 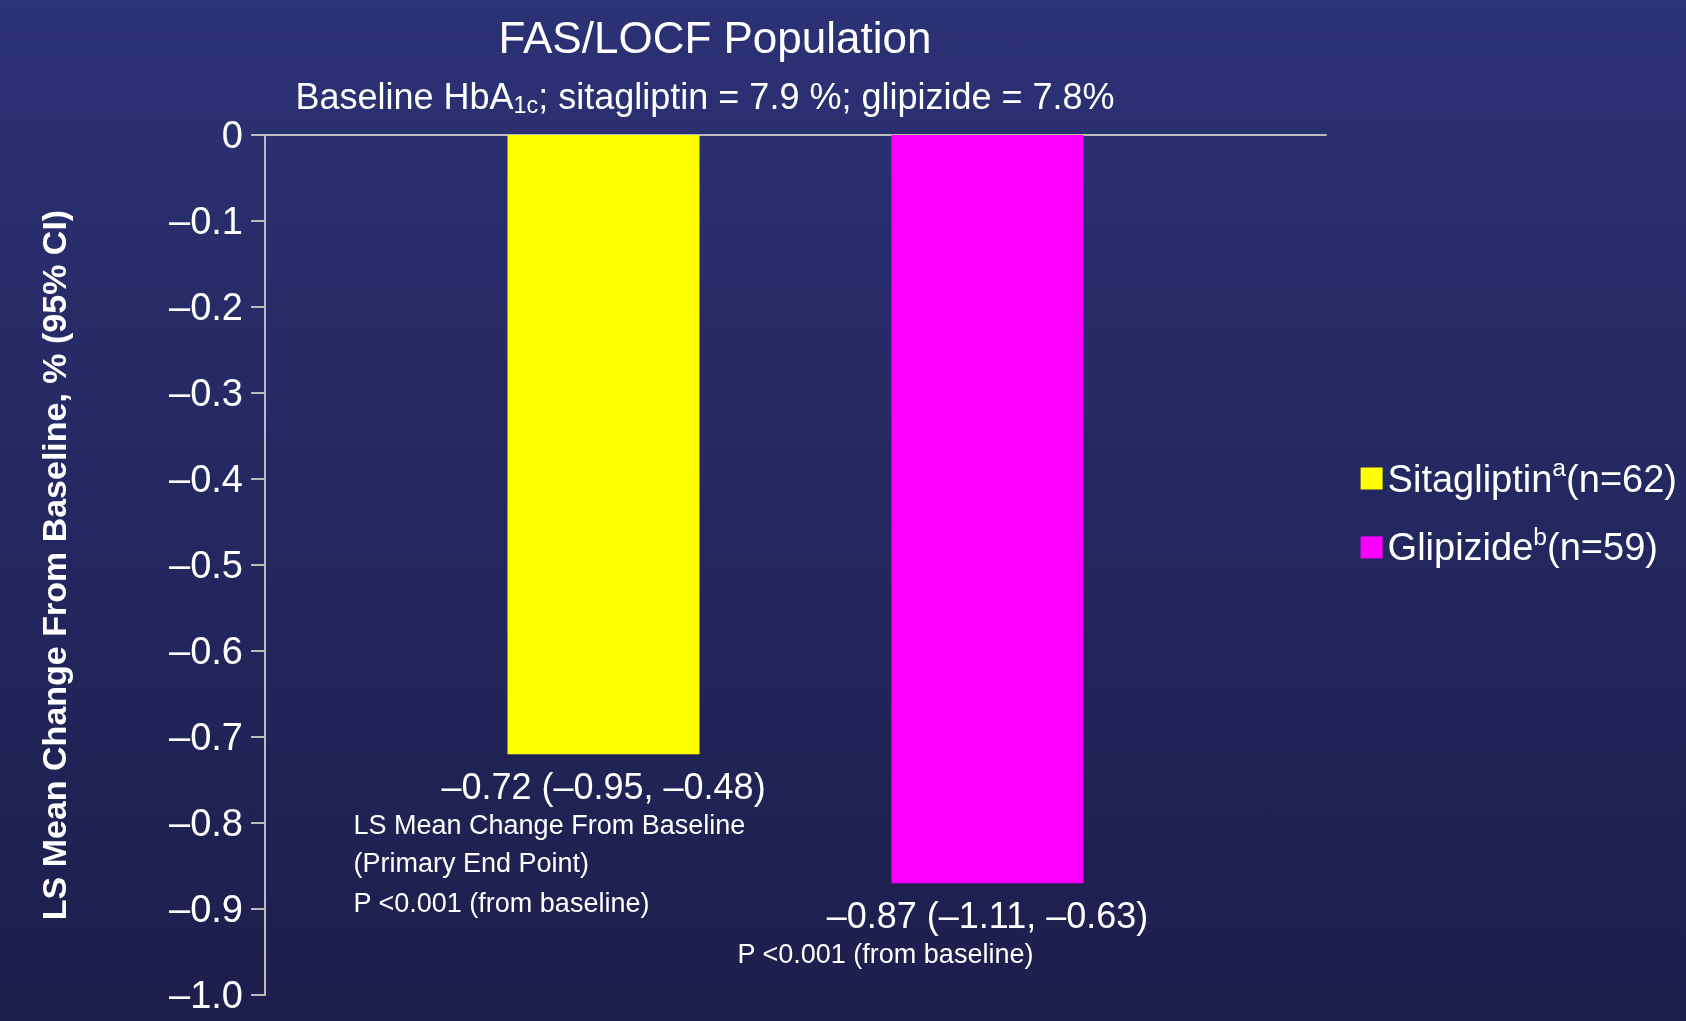 What do you see at coordinates (206, 651) in the screenshot?
I see `y-tick-label: –0.6` at bounding box center [206, 651].